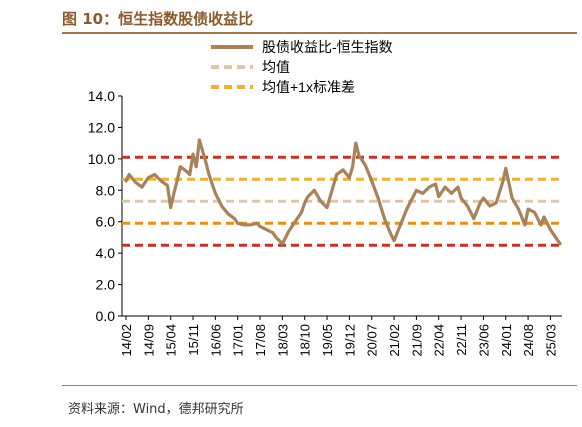 The image size is (582, 427). What do you see at coordinates (106, 190) in the screenshot?
I see `y-tick-label: 8.0` at bounding box center [106, 190].